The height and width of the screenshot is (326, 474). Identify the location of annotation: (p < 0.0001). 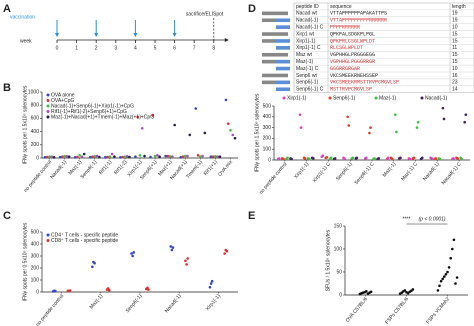
(432, 219).